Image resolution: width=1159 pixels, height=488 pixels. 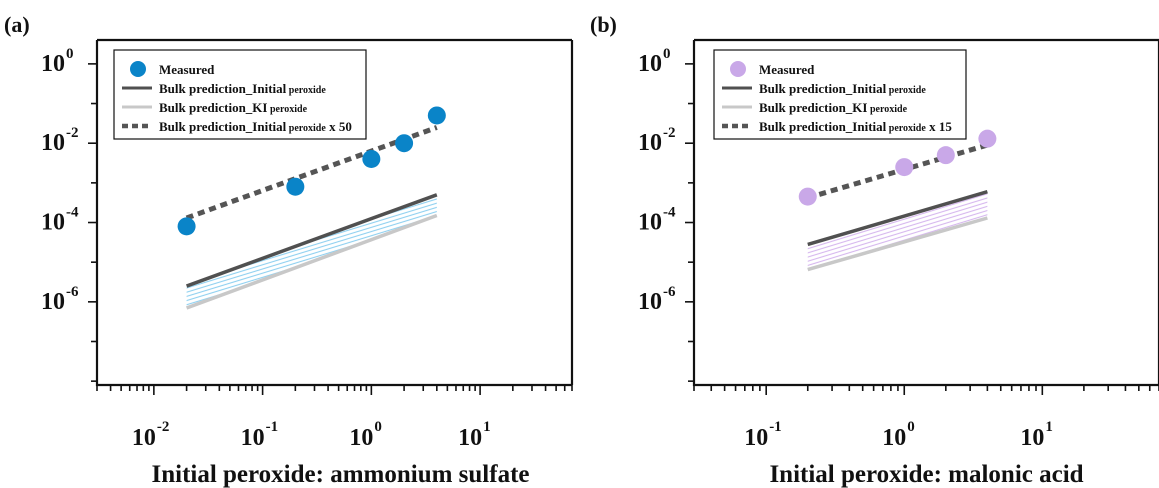 I want to click on series-line-dashed, so click(x=898, y=171).